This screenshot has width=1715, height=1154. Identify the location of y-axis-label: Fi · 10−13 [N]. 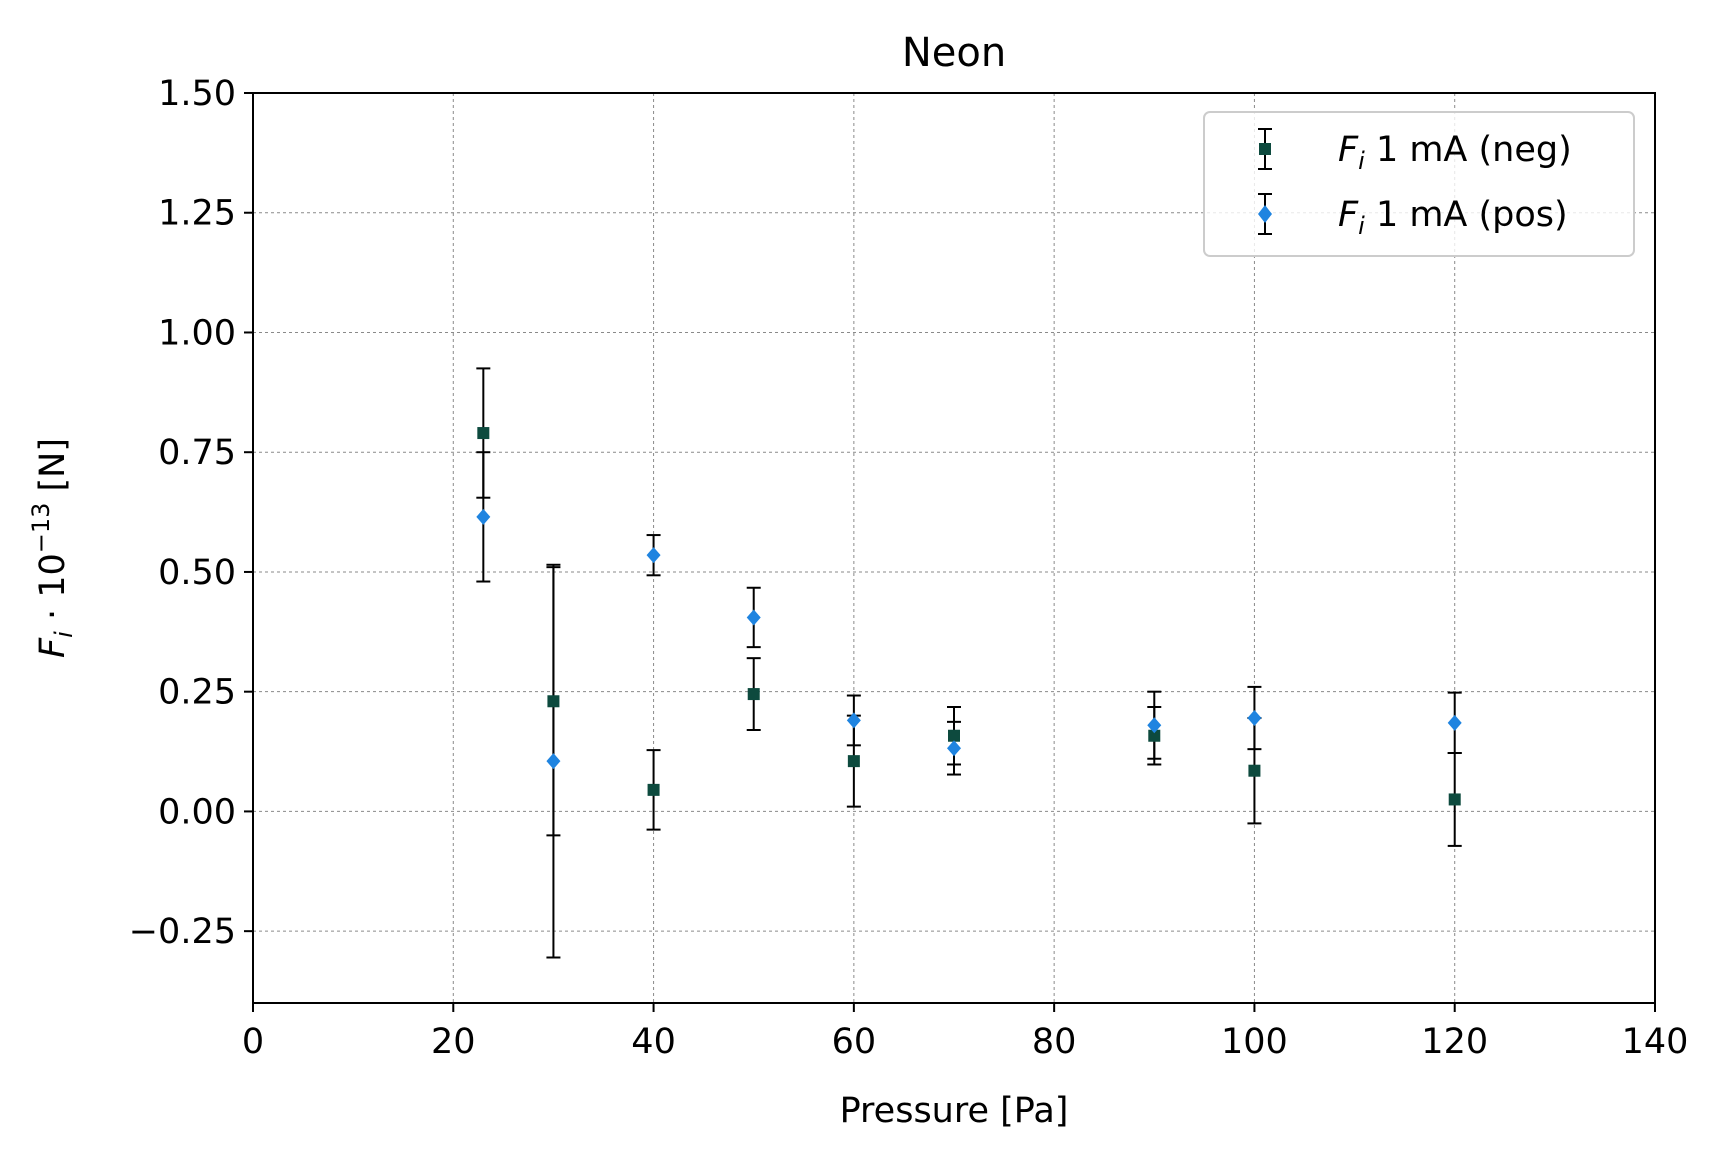
(52, 548).